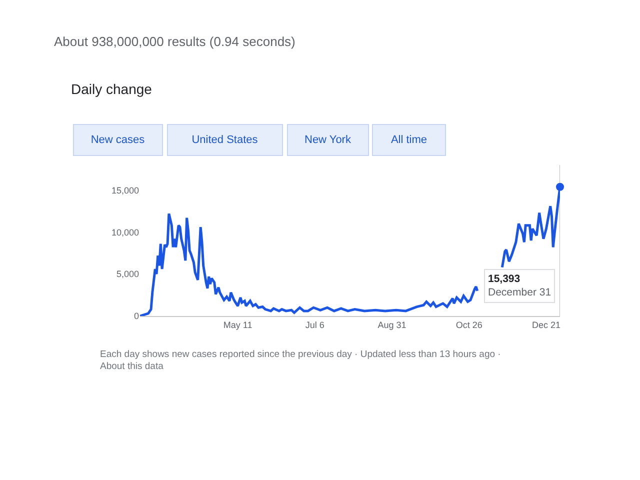 Image resolution: width=640 pixels, height=480 pixels. What do you see at coordinates (127, 274) in the screenshot?
I see `y-tick-label: 5,000` at bounding box center [127, 274].